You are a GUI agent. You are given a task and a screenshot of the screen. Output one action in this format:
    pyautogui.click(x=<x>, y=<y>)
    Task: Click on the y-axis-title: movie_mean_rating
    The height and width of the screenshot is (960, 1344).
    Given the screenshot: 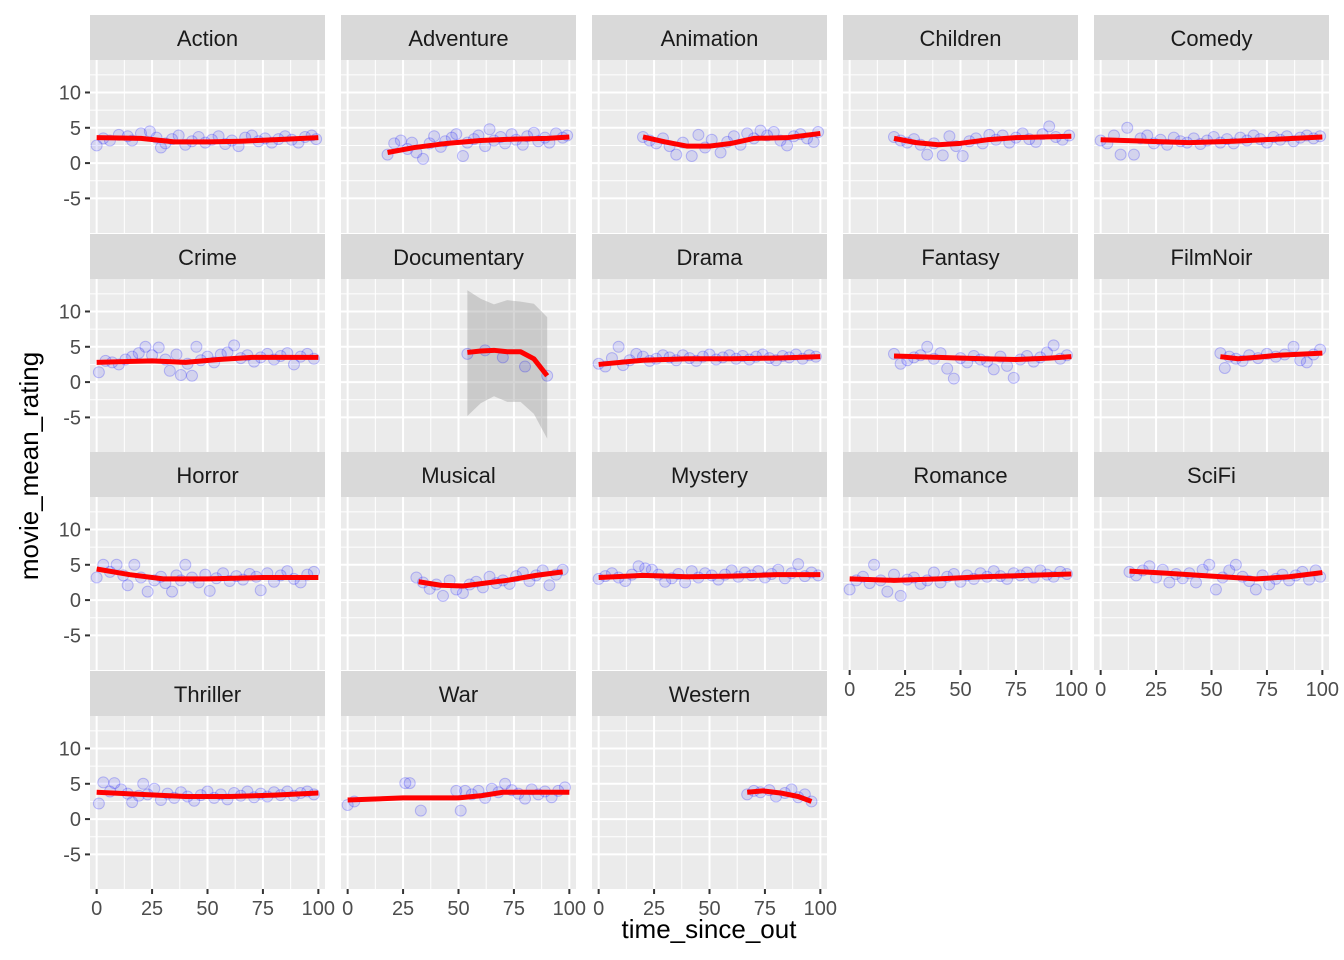 What is the action you would take?
    pyautogui.click(x=29, y=466)
    